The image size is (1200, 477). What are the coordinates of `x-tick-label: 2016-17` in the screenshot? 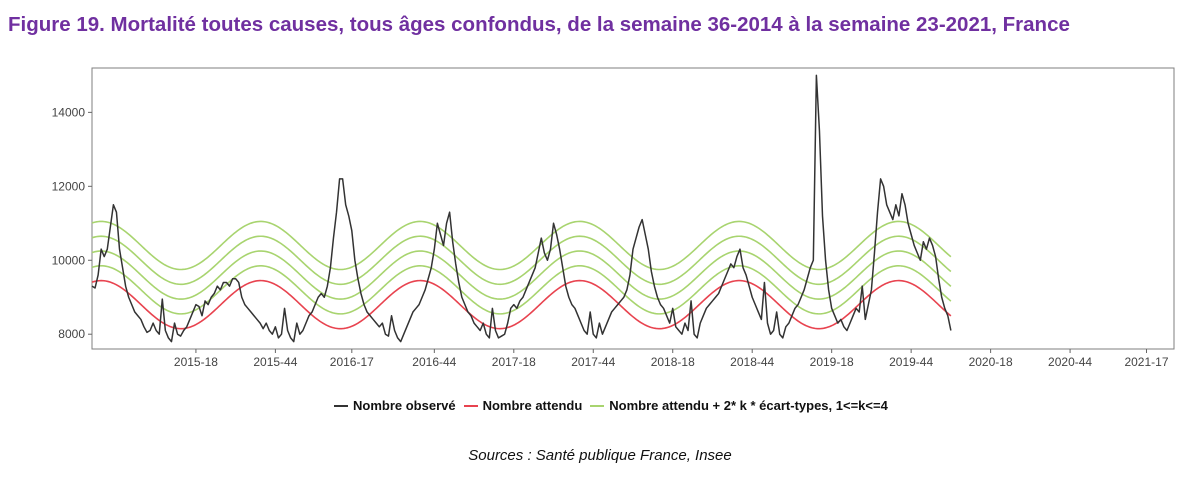 It's located at (352, 362).